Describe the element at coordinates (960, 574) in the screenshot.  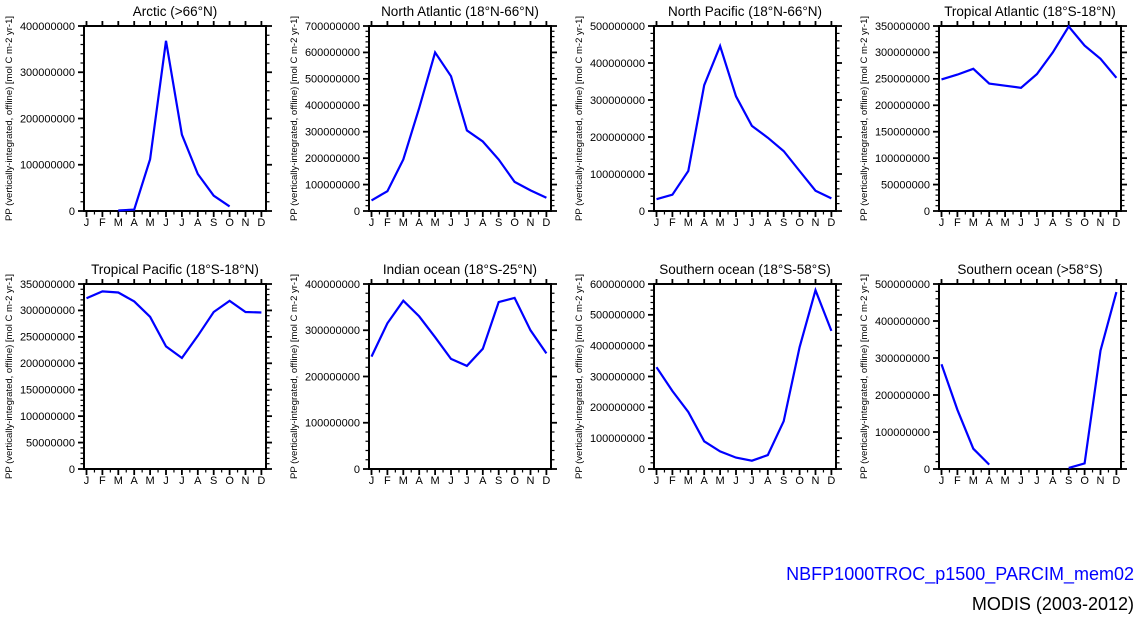
I see `legend-model-run-label: NBFP1000TROC_p1500_PARCIM_mem02` at that location.